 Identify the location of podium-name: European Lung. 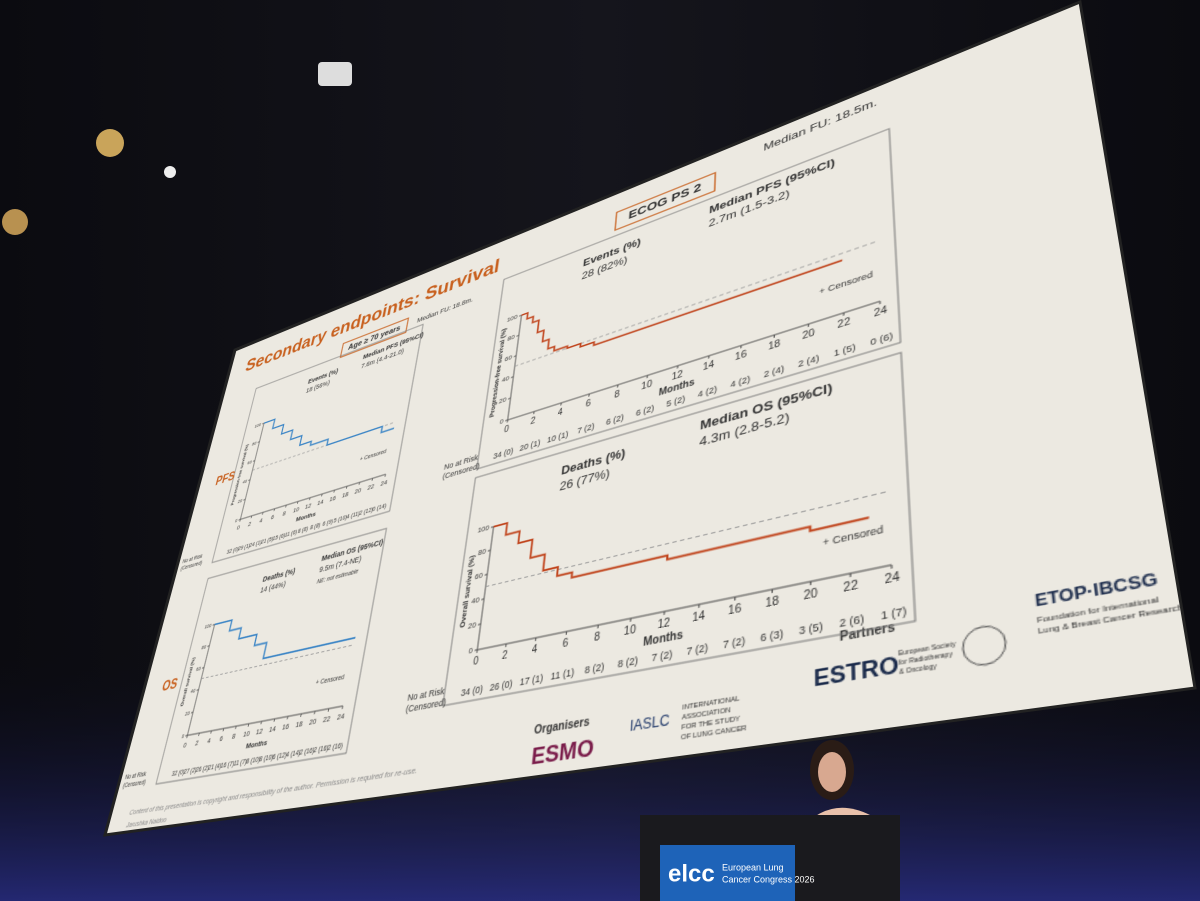
(753, 867).